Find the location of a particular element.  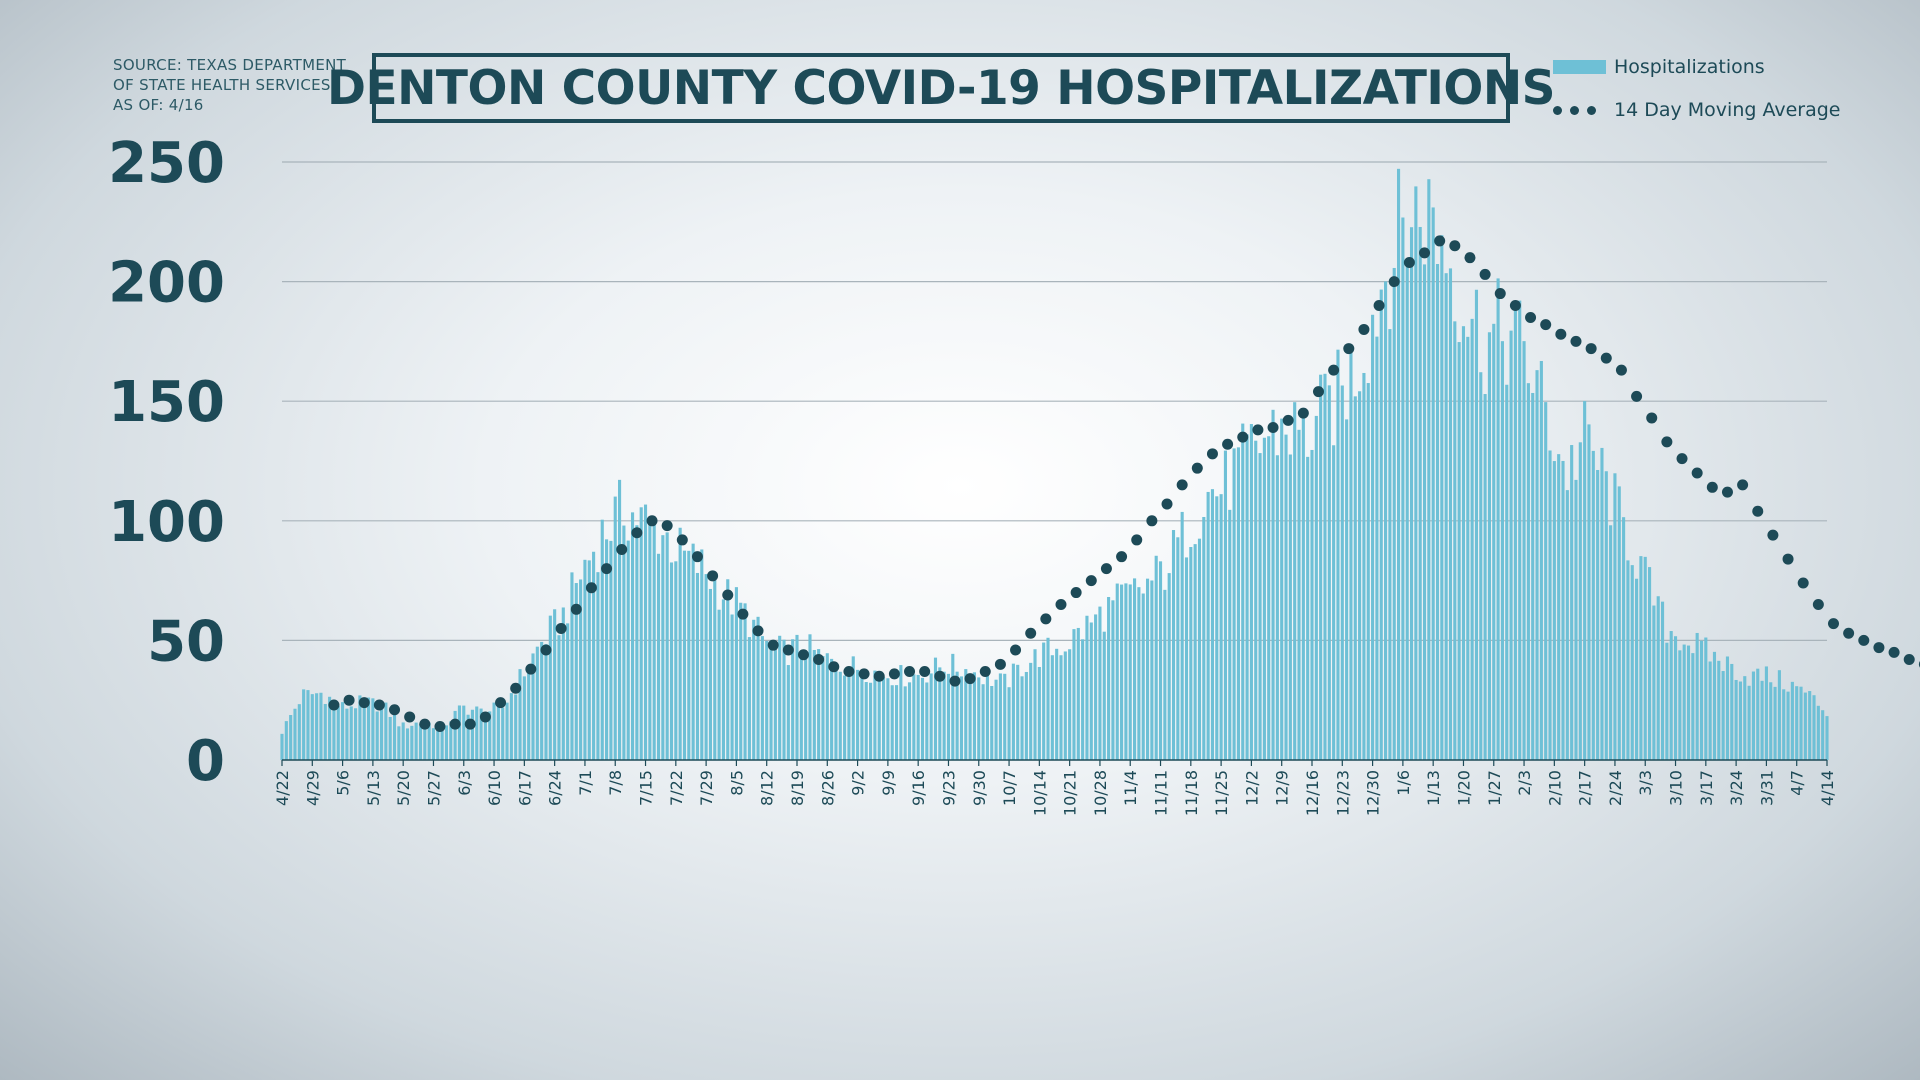

x-tick-label: 8/5 is located at coordinates (736, 783).